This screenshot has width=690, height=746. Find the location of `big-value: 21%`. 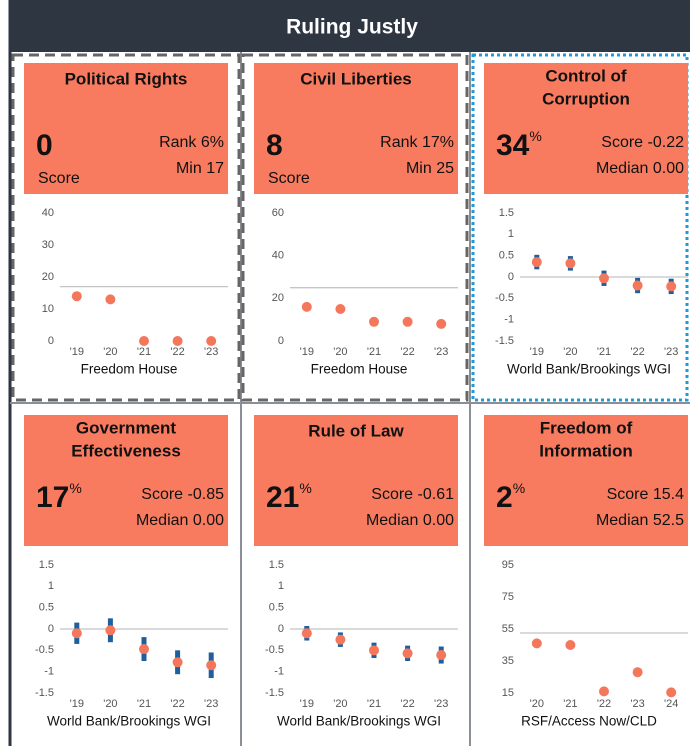

big-value: 21% is located at coordinates (289, 497).